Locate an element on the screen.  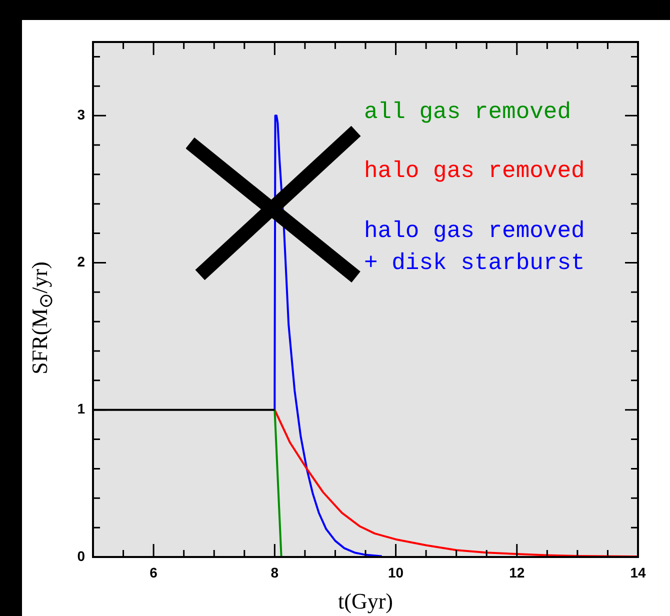
x-tick-label: 8 is located at coordinates (274, 572).